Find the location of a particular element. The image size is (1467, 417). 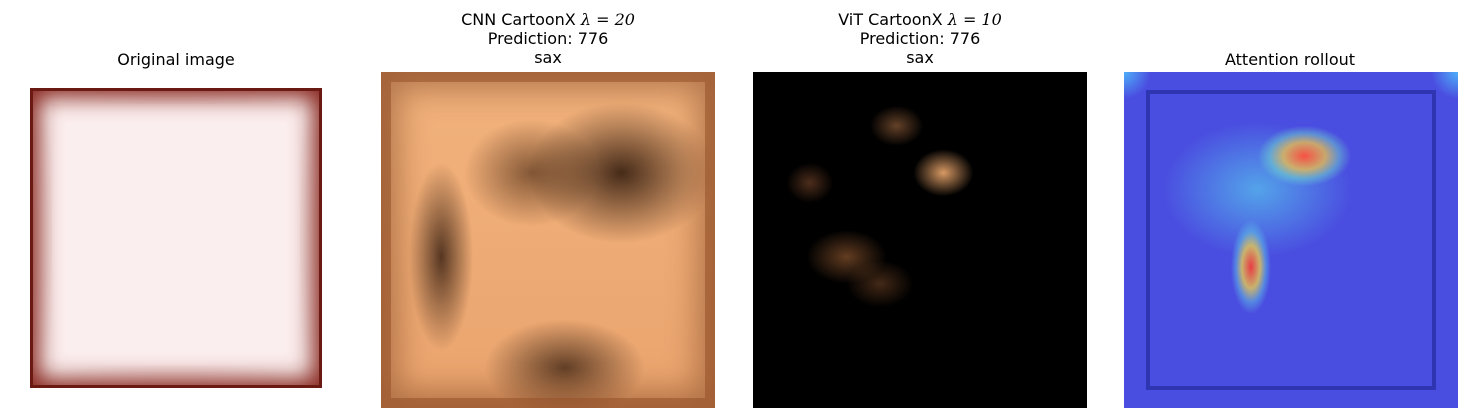

original-image is located at coordinates (176, 238).